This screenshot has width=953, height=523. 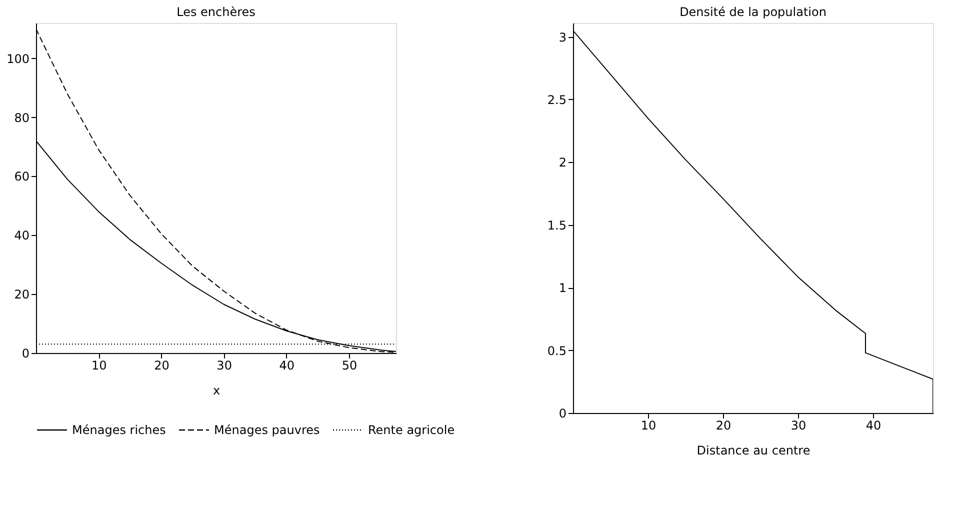 I want to click on y-tick-label: 1.5, so click(x=556, y=225).